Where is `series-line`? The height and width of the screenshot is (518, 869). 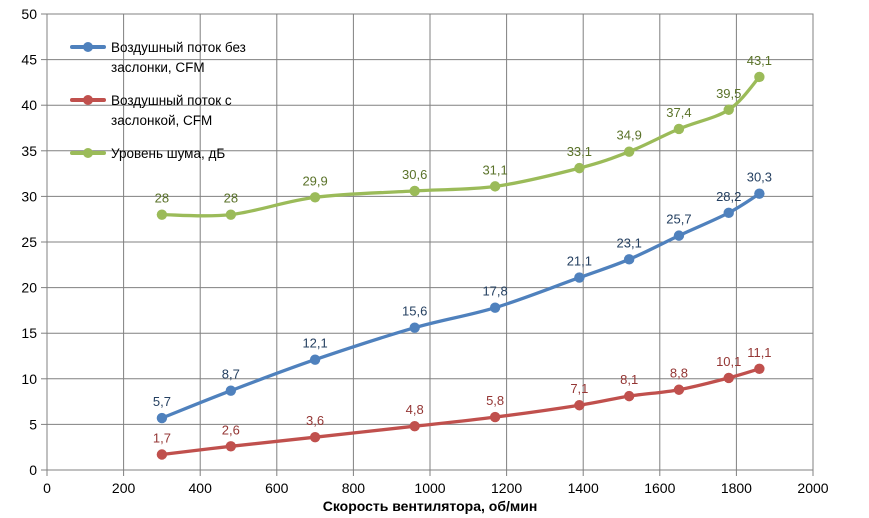
series-line is located at coordinates (461, 412).